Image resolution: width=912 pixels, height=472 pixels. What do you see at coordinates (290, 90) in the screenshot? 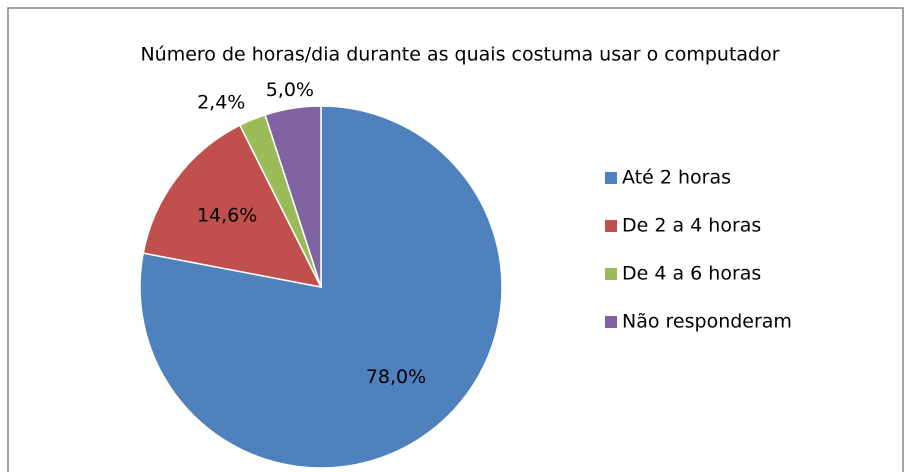
I see `data-label: 5,0%` at bounding box center [290, 90].